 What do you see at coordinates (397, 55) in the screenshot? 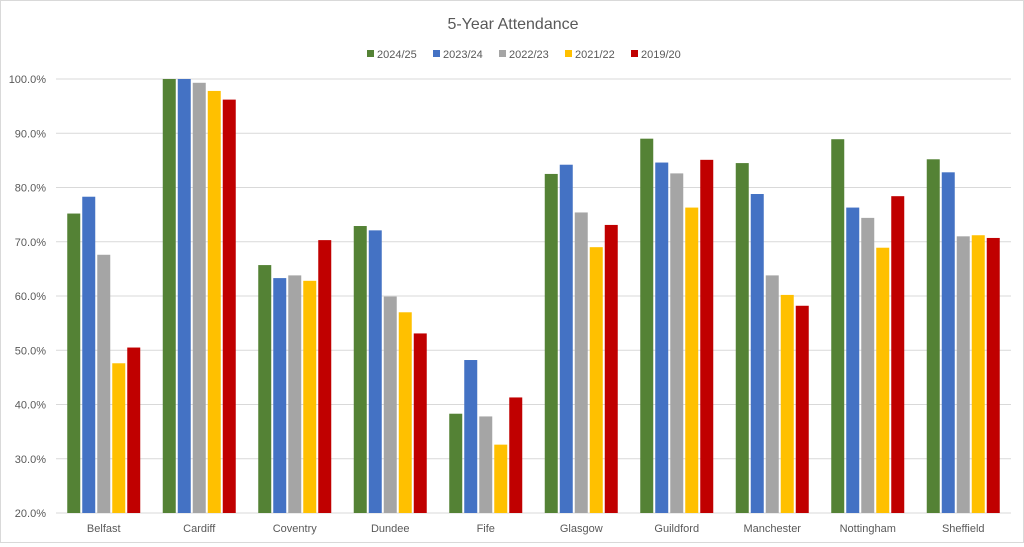
I see `legend-label: 2024/25` at bounding box center [397, 55].